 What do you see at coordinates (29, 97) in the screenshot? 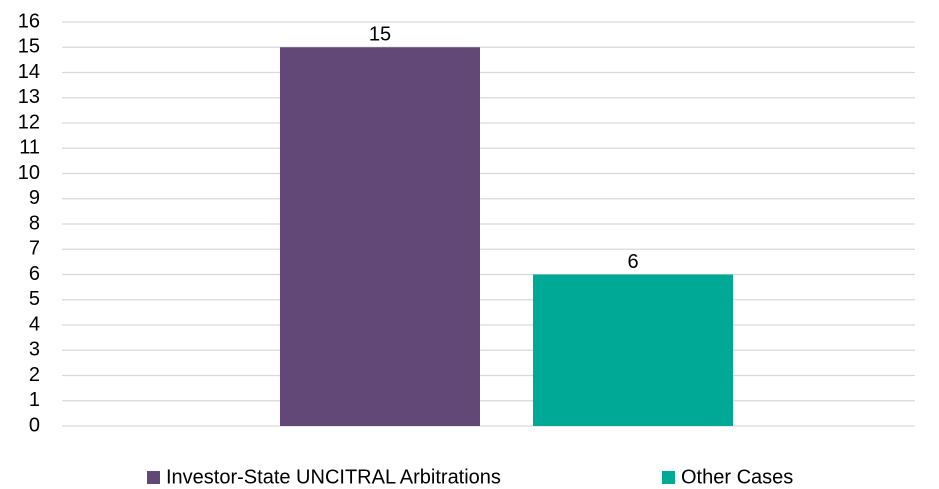
I see `y-tick-label: 13` at bounding box center [29, 97].